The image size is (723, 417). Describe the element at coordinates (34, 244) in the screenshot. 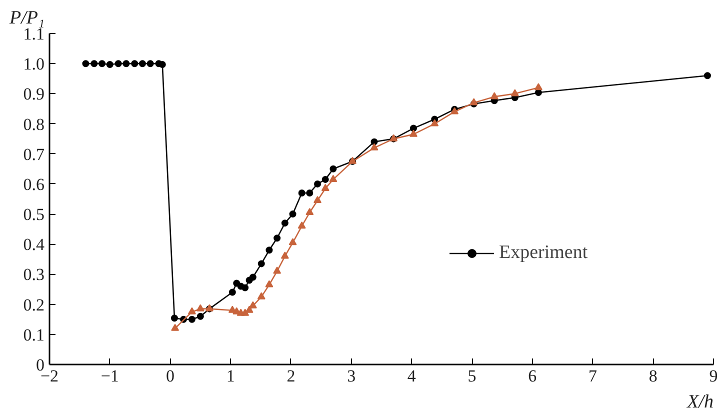

I see `y-tick-label: 0.4` at that location.